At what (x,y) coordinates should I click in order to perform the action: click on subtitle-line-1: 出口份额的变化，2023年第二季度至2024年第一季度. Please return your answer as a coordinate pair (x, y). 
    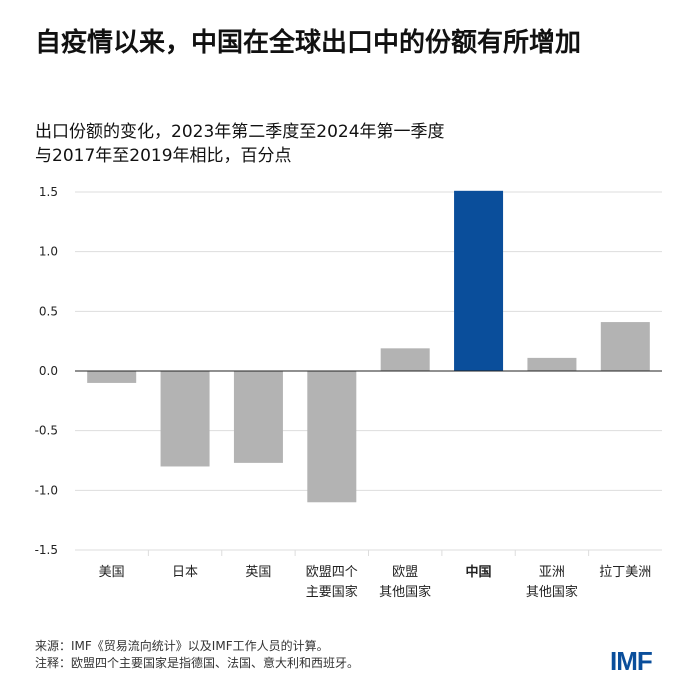
    Looking at the image, I should click on (240, 132).